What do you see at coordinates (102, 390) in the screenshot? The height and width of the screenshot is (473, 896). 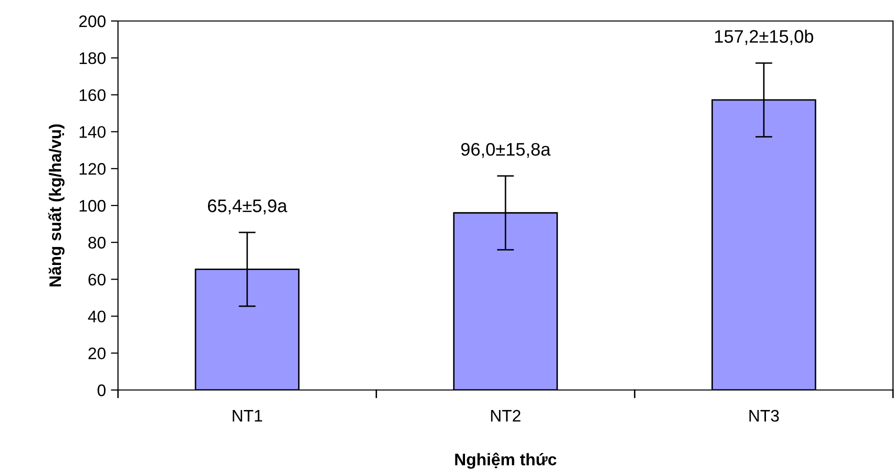 I see `y-tick-label: 0` at bounding box center [102, 390].